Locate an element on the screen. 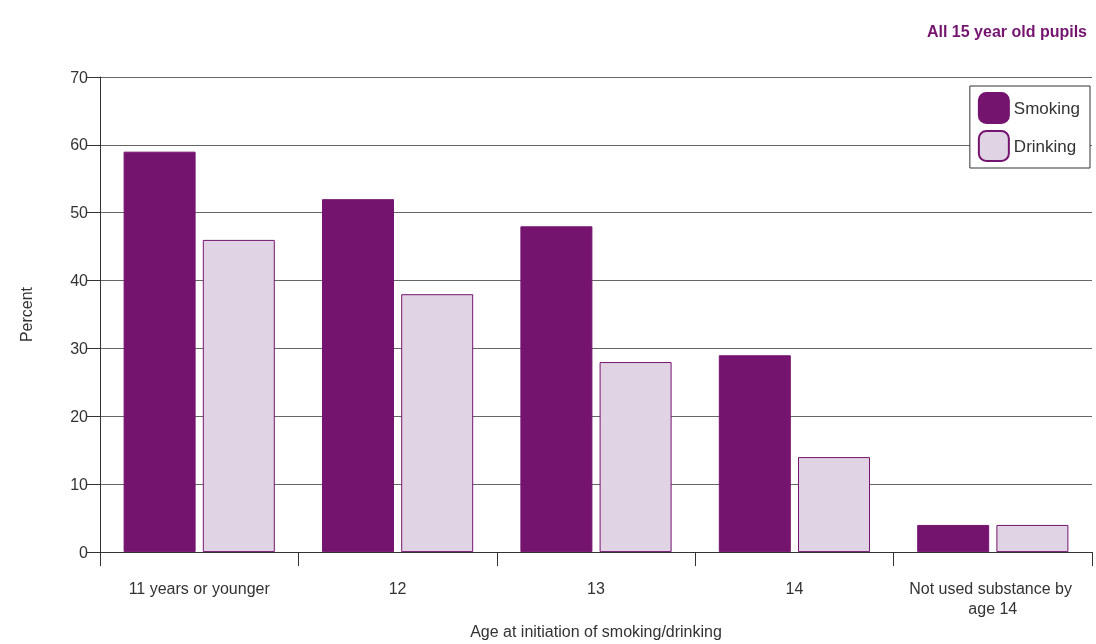 This screenshot has height=644, width=1096. legend-label: Drinking is located at coordinates (1045, 146).